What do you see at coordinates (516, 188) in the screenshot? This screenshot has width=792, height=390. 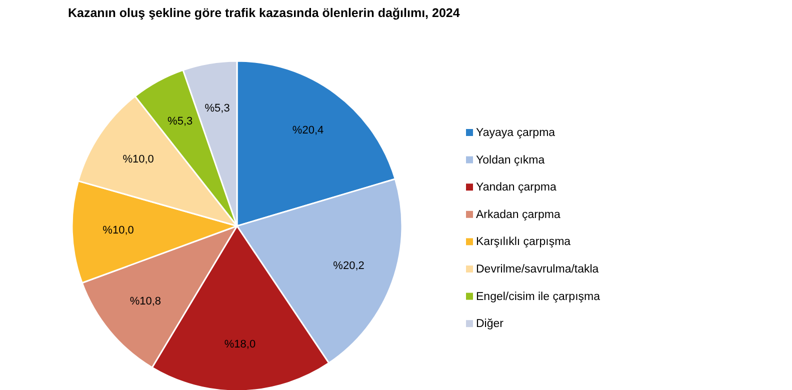 I see `legend-label: Yandan çarpma` at bounding box center [516, 188].